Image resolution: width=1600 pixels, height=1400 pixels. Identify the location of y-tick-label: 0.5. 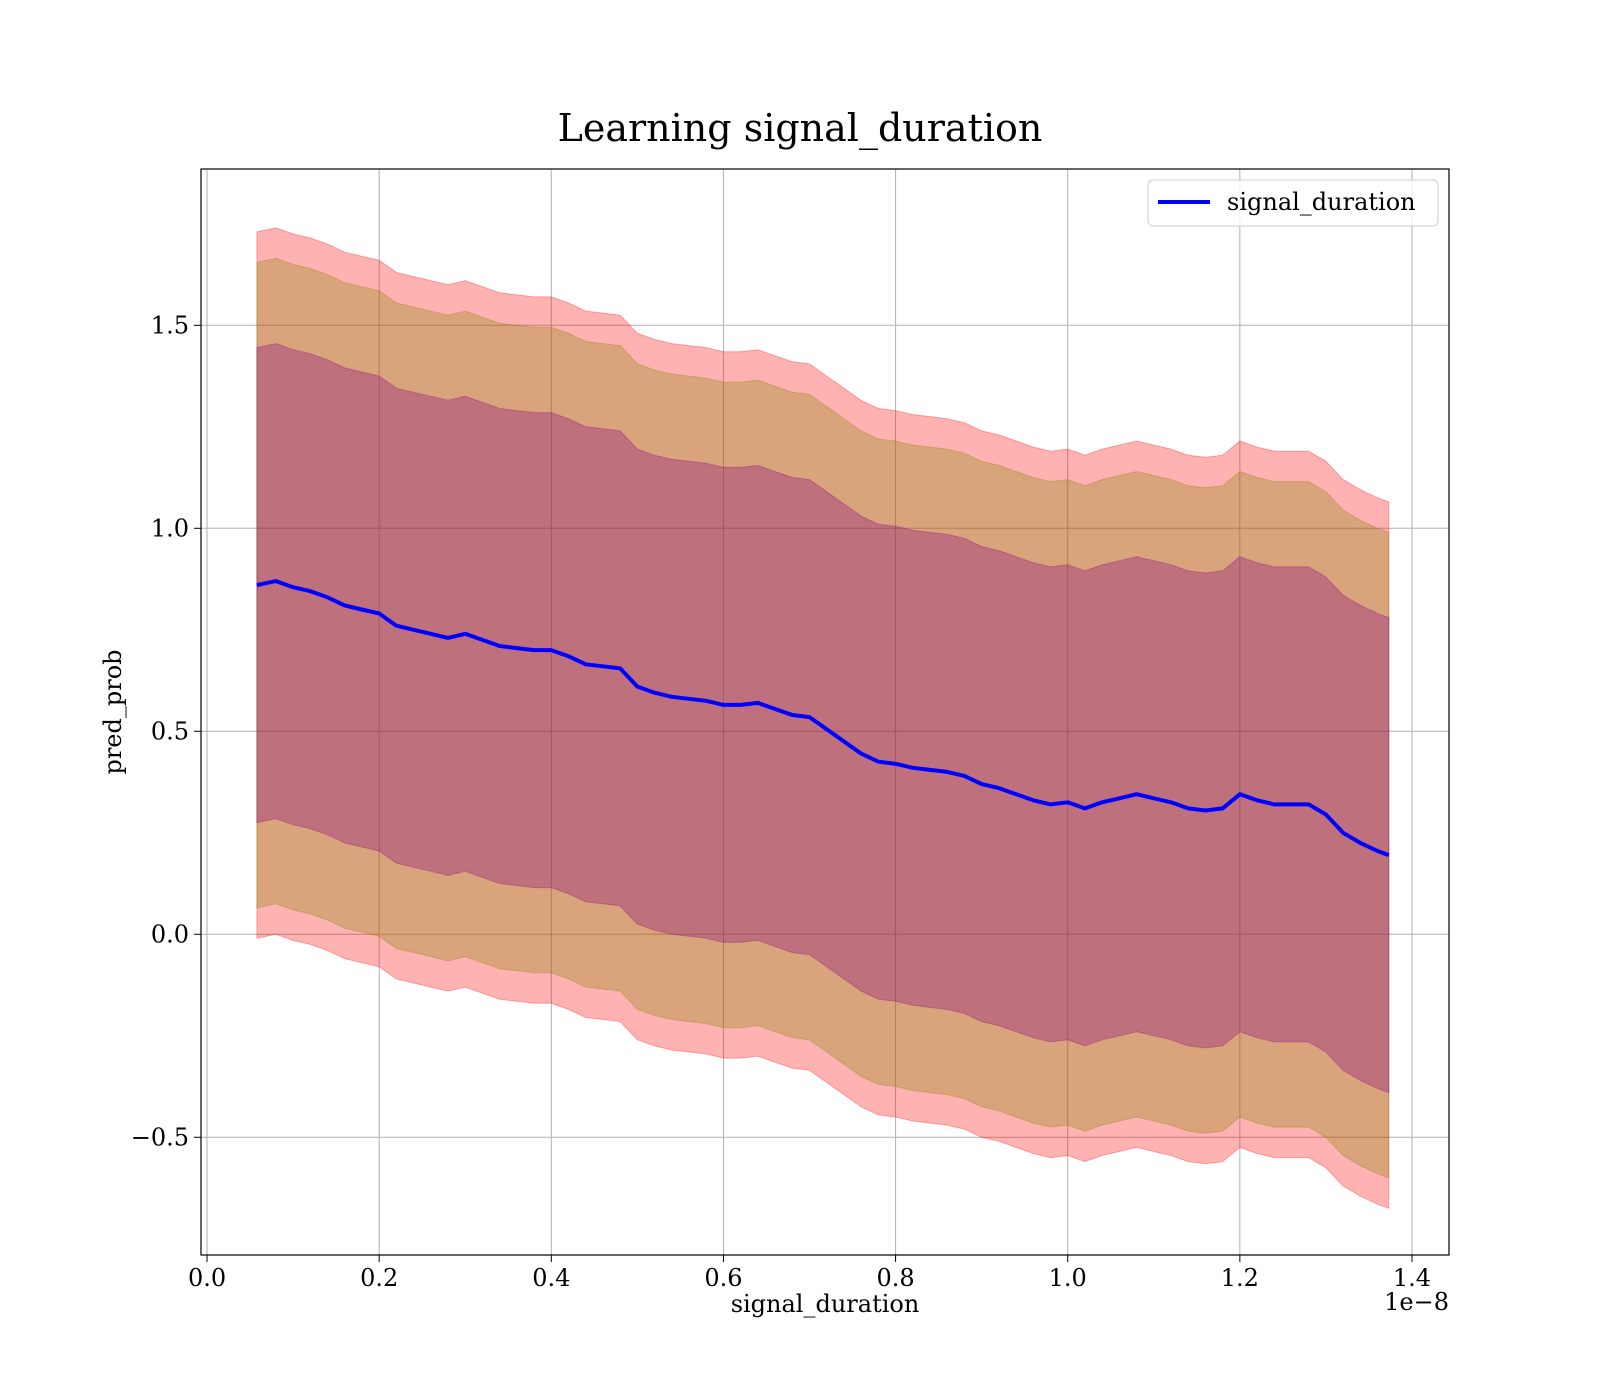
(170, 731).